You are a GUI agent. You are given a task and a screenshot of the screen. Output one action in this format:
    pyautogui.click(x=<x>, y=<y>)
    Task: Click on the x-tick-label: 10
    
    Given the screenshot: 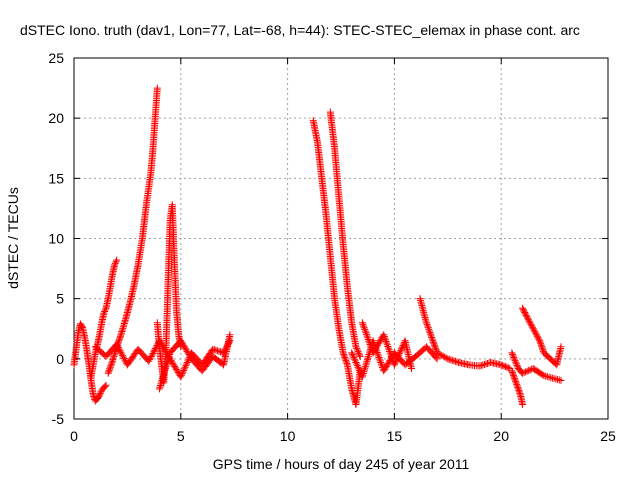 What is the action you would take?
    pyautogui.click(x=288, y=436)
    